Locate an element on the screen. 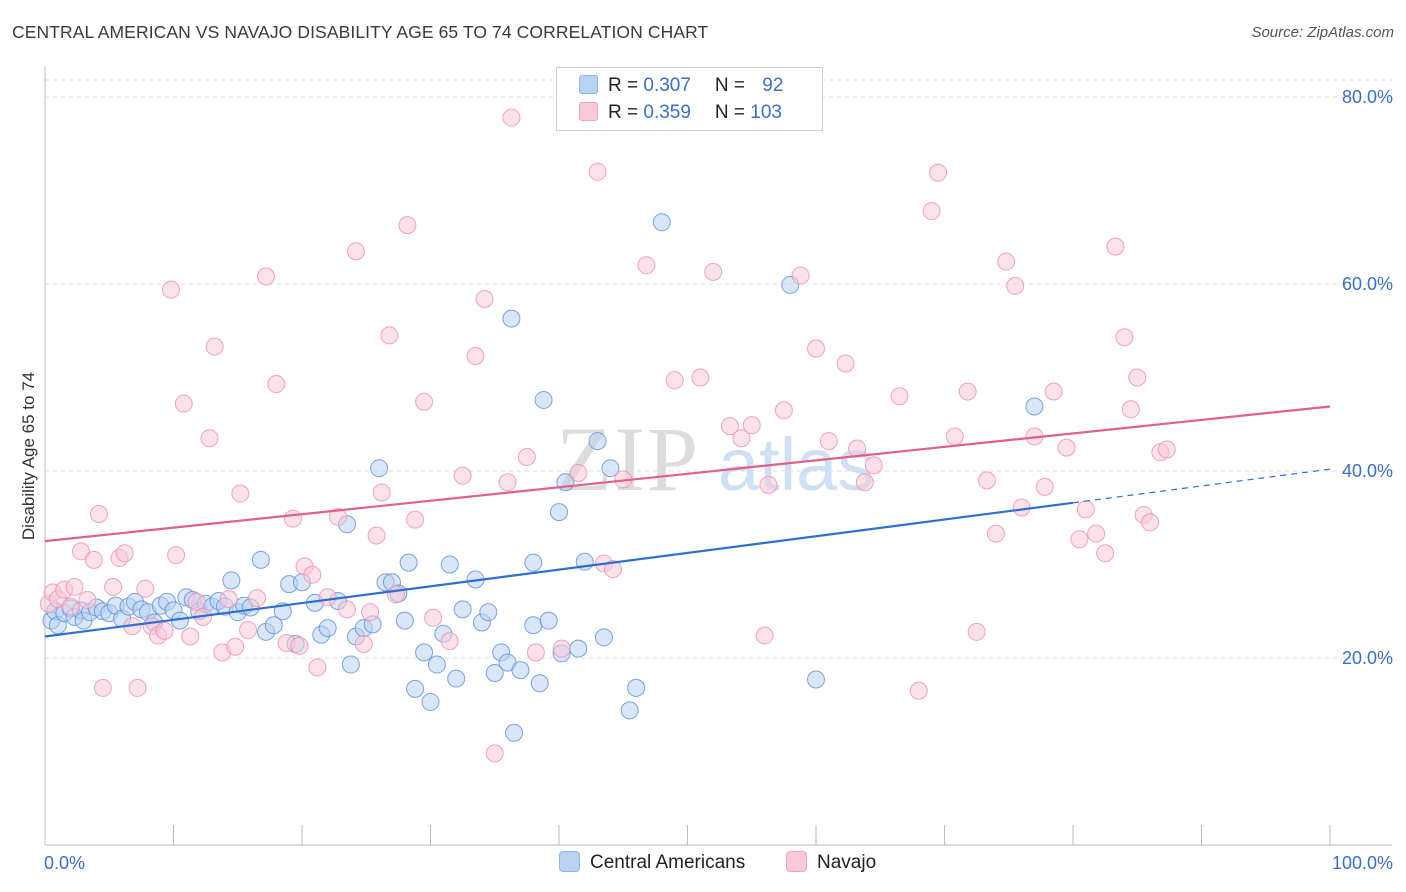  legend-row-navajo: R = 0.359 N = 103 is located at coordinates (680, 114).